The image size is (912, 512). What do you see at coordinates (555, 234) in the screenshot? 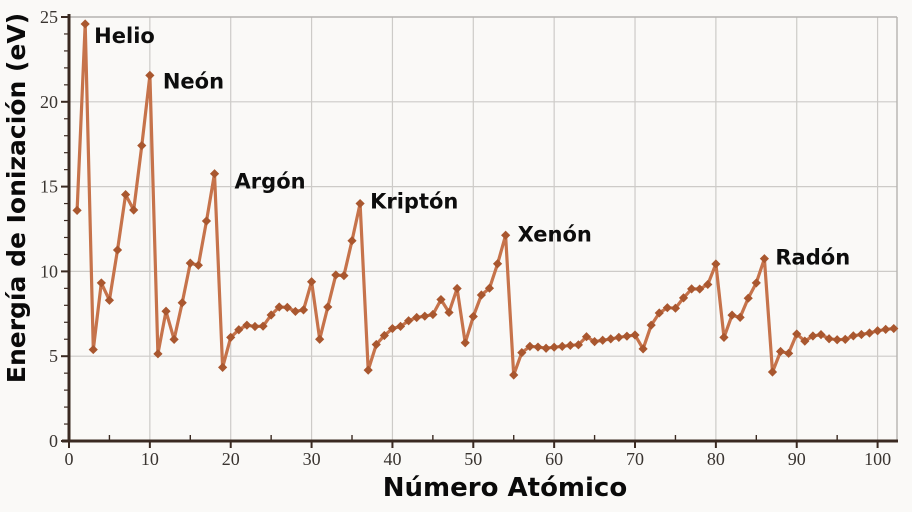
I see `noble-gas-label: Xenón` at bounding box center [555, 234].